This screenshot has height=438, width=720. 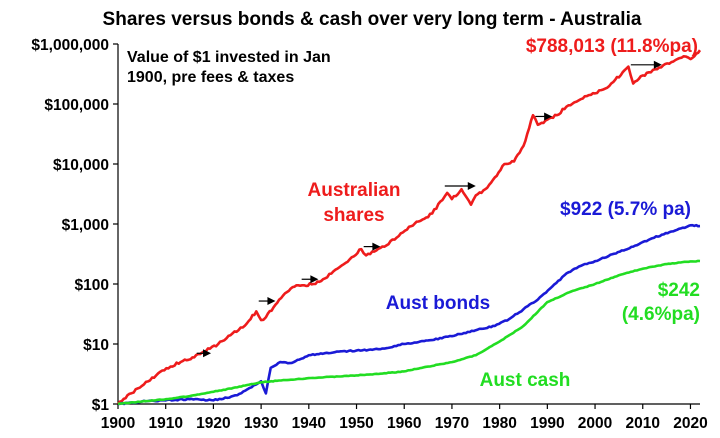 What do you see at coordinates (92, 285) in the screenshot?
I see `y-tick-label: $100` at bounding box center [92, 285].